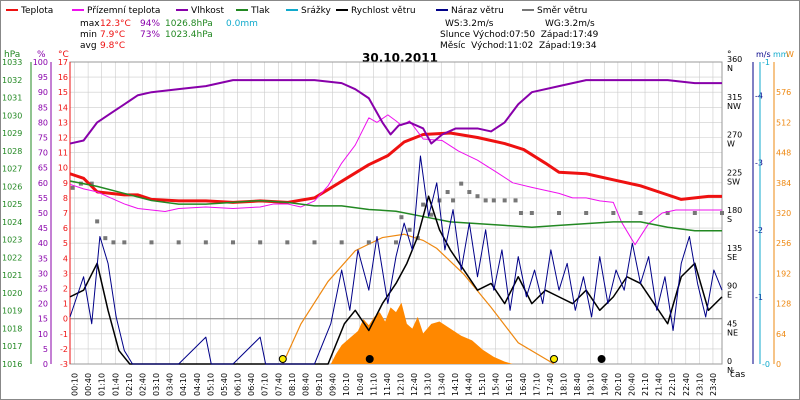 The height and width of the screenshot is (400, 800). I want to click on stats-max-rain: 0.0mm, so click(242, 24).